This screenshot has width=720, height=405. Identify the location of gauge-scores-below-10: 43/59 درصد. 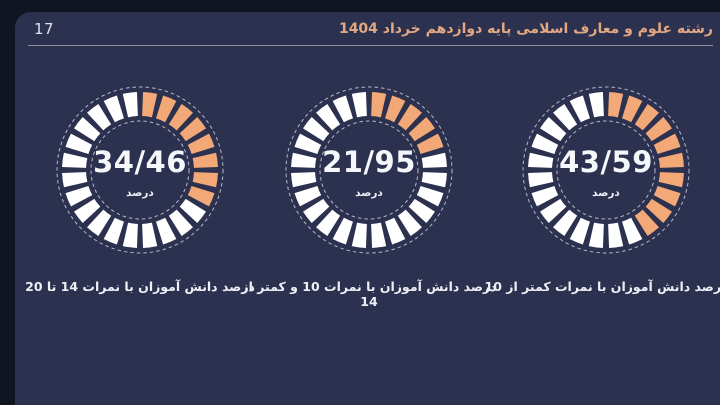
(606, 170).